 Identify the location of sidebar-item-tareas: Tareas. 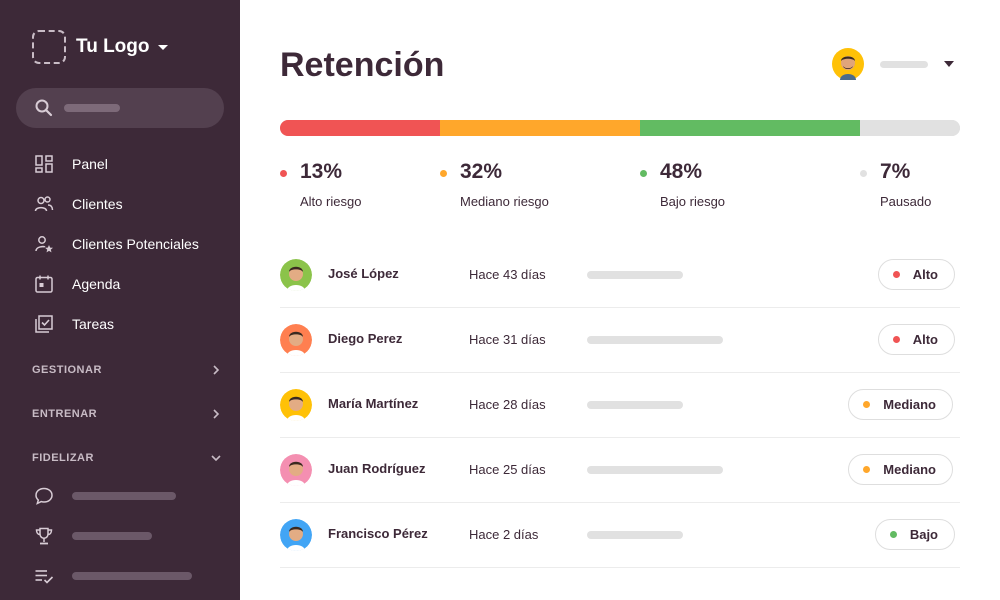
(74, 324).